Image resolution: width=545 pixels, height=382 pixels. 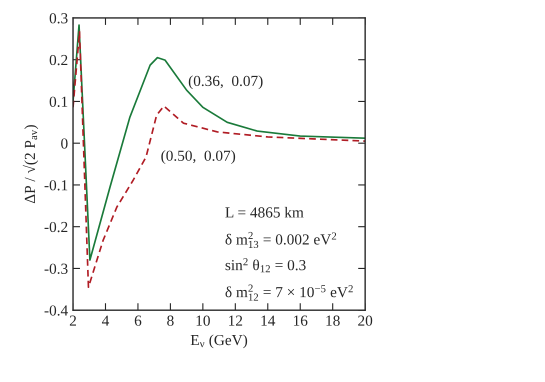 What do you see at coordinates (64, 143) in the screenshot?
I see `y-tick-label: 0` at bounding box center [64, 143].